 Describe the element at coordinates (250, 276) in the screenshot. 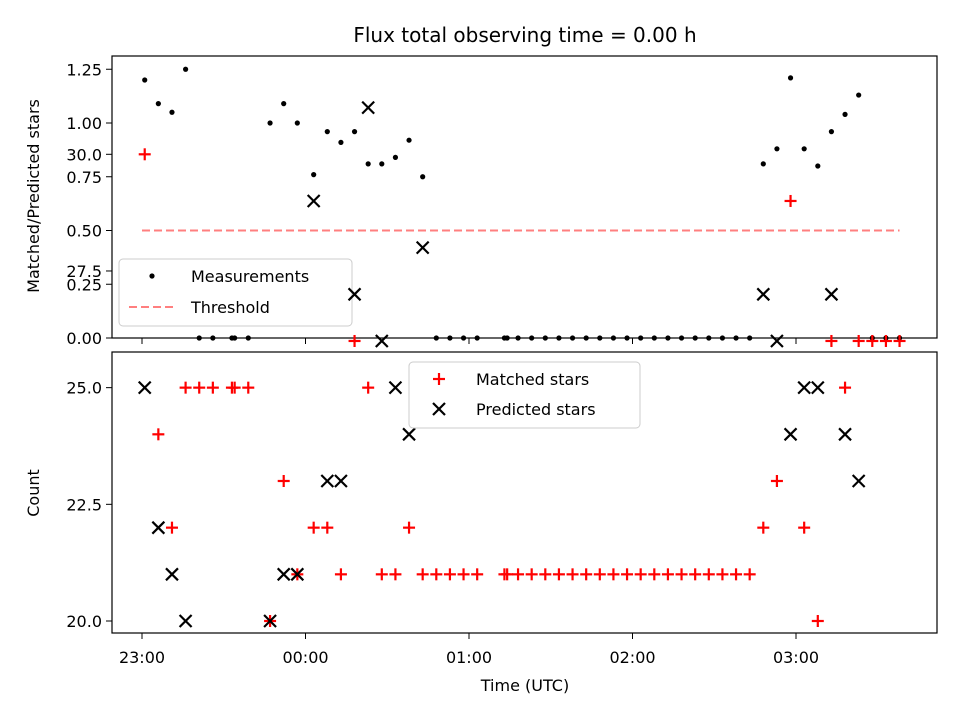

I see `legend-measurements-label: Measurements` at that location.